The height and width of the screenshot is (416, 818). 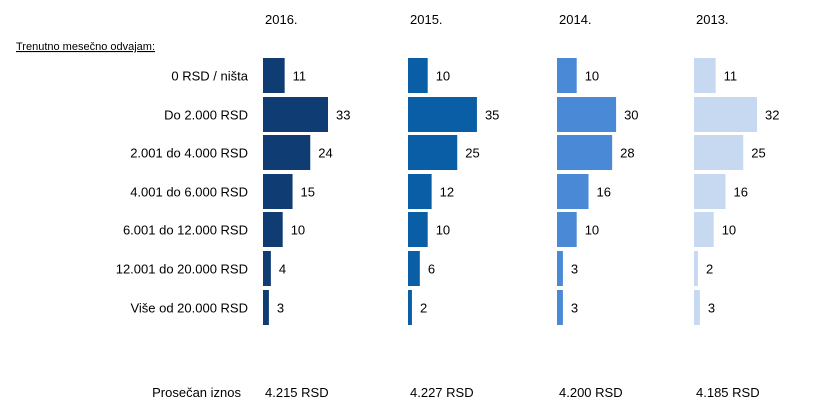 I want to click on data-label: 32, so click(x=772, y=115).